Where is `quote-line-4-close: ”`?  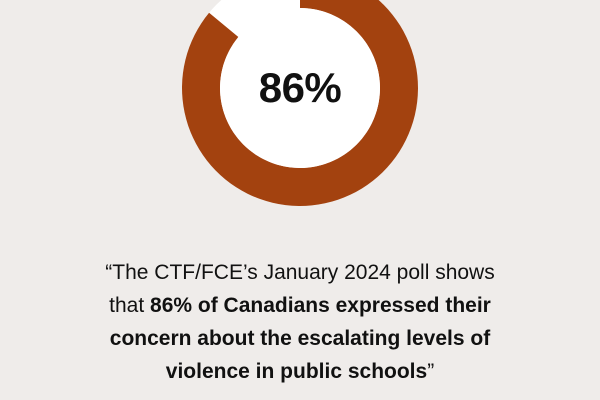 quote-line-4-close: ” is located at coordinates (431, 371).